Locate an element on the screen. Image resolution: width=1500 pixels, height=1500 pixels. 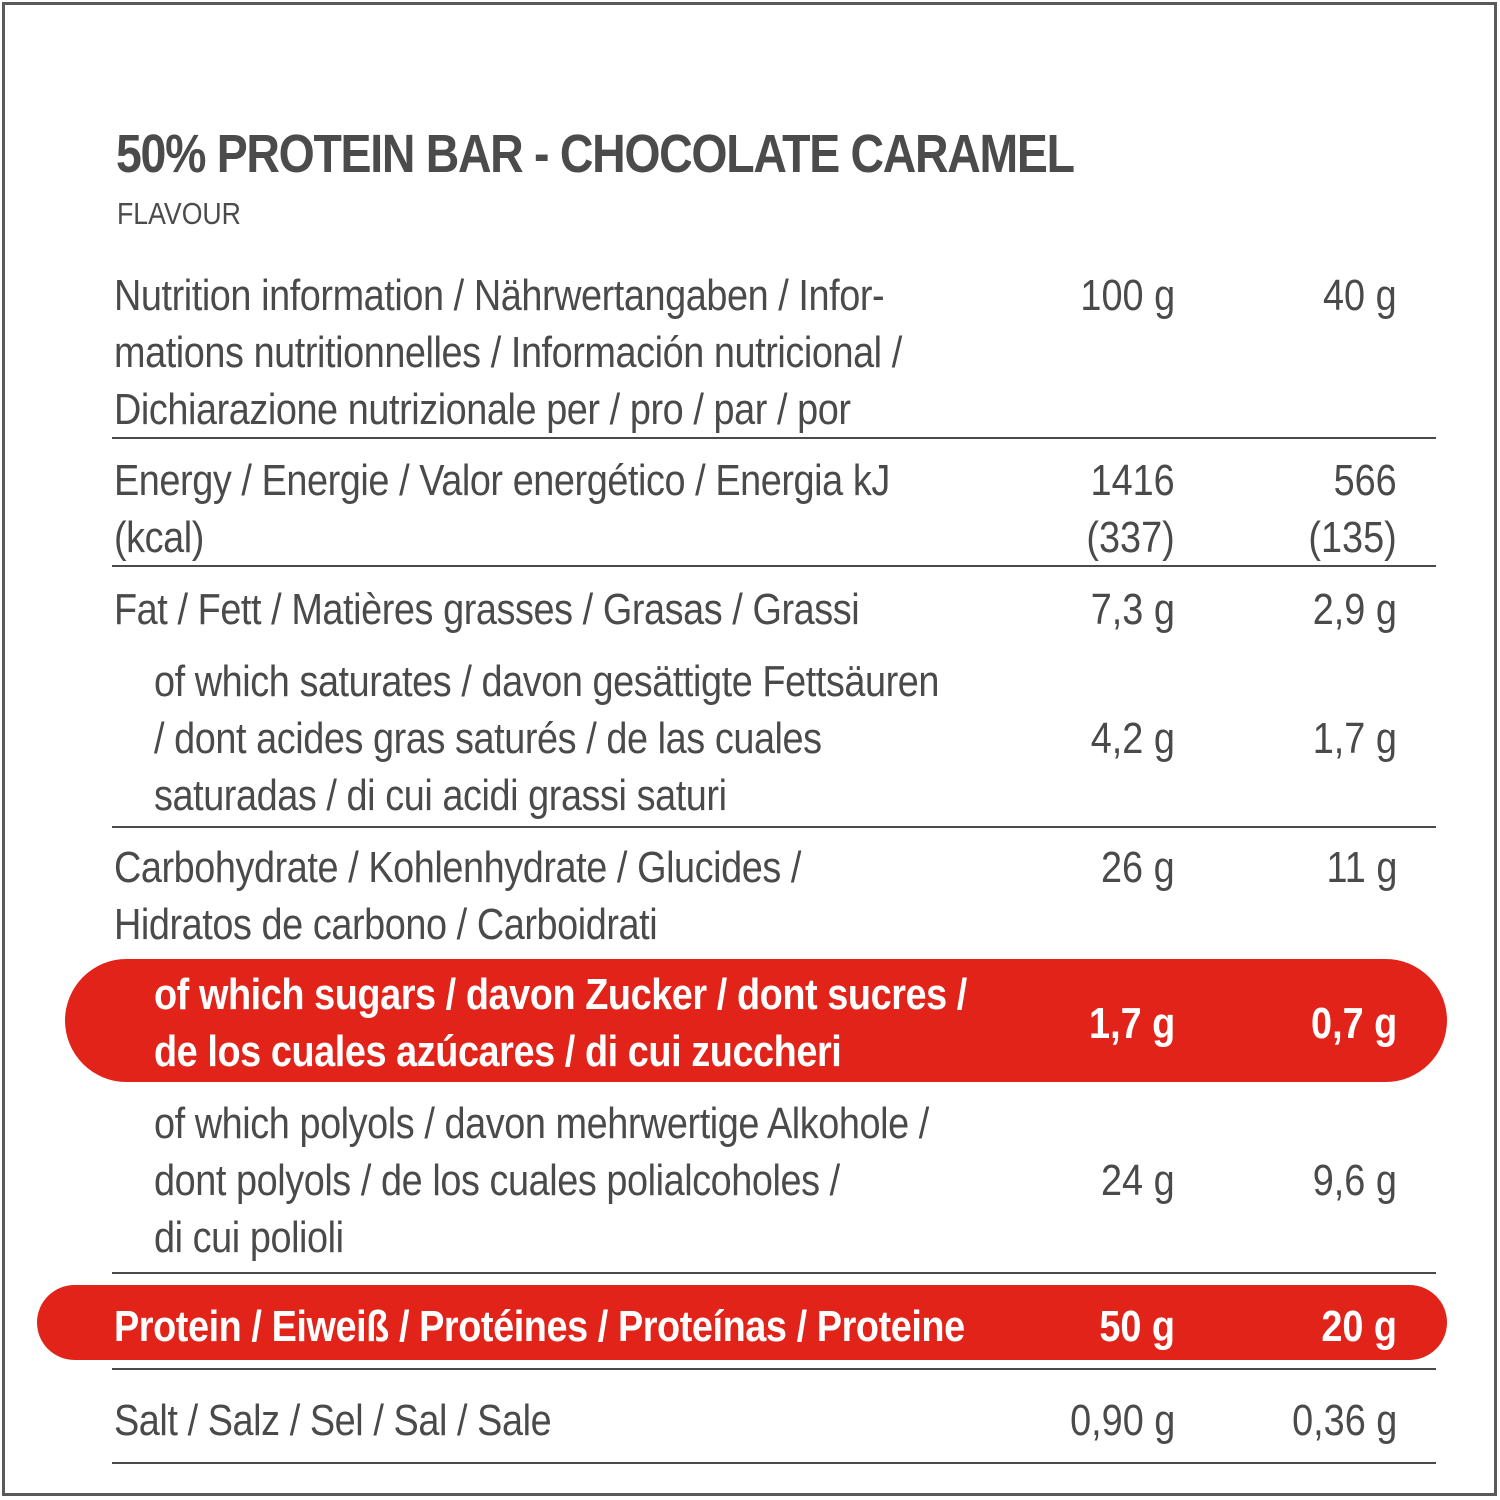
saturates-per-100g: 4,2 g is located at coordinates (1132, 738).